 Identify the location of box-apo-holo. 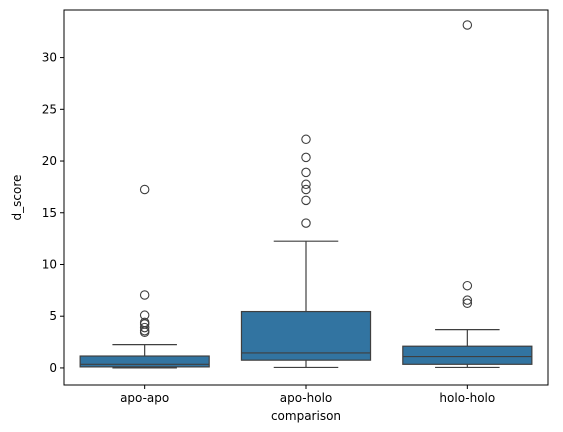
(306, 335).